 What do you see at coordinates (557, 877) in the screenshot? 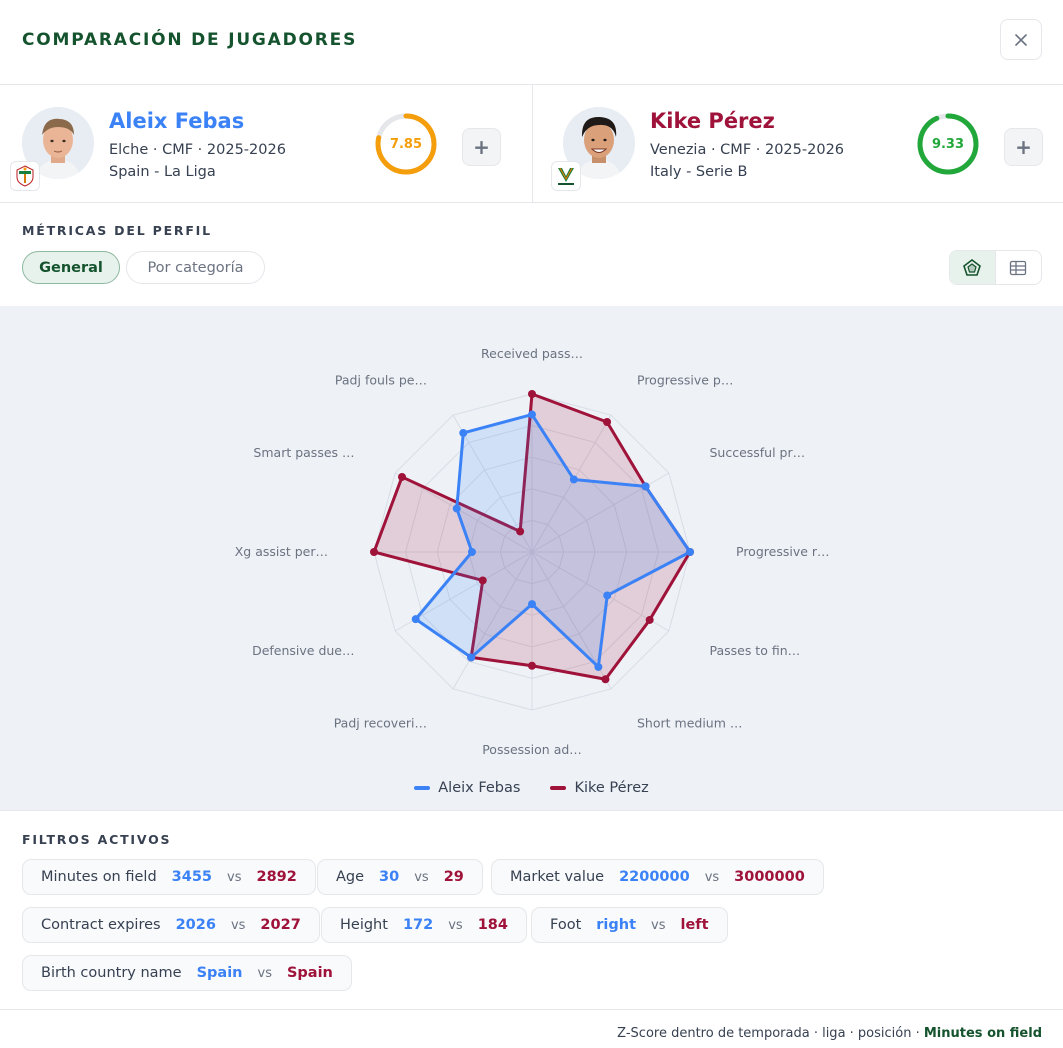
I see `filter-name: Market value` at bounding box center [557, 877].